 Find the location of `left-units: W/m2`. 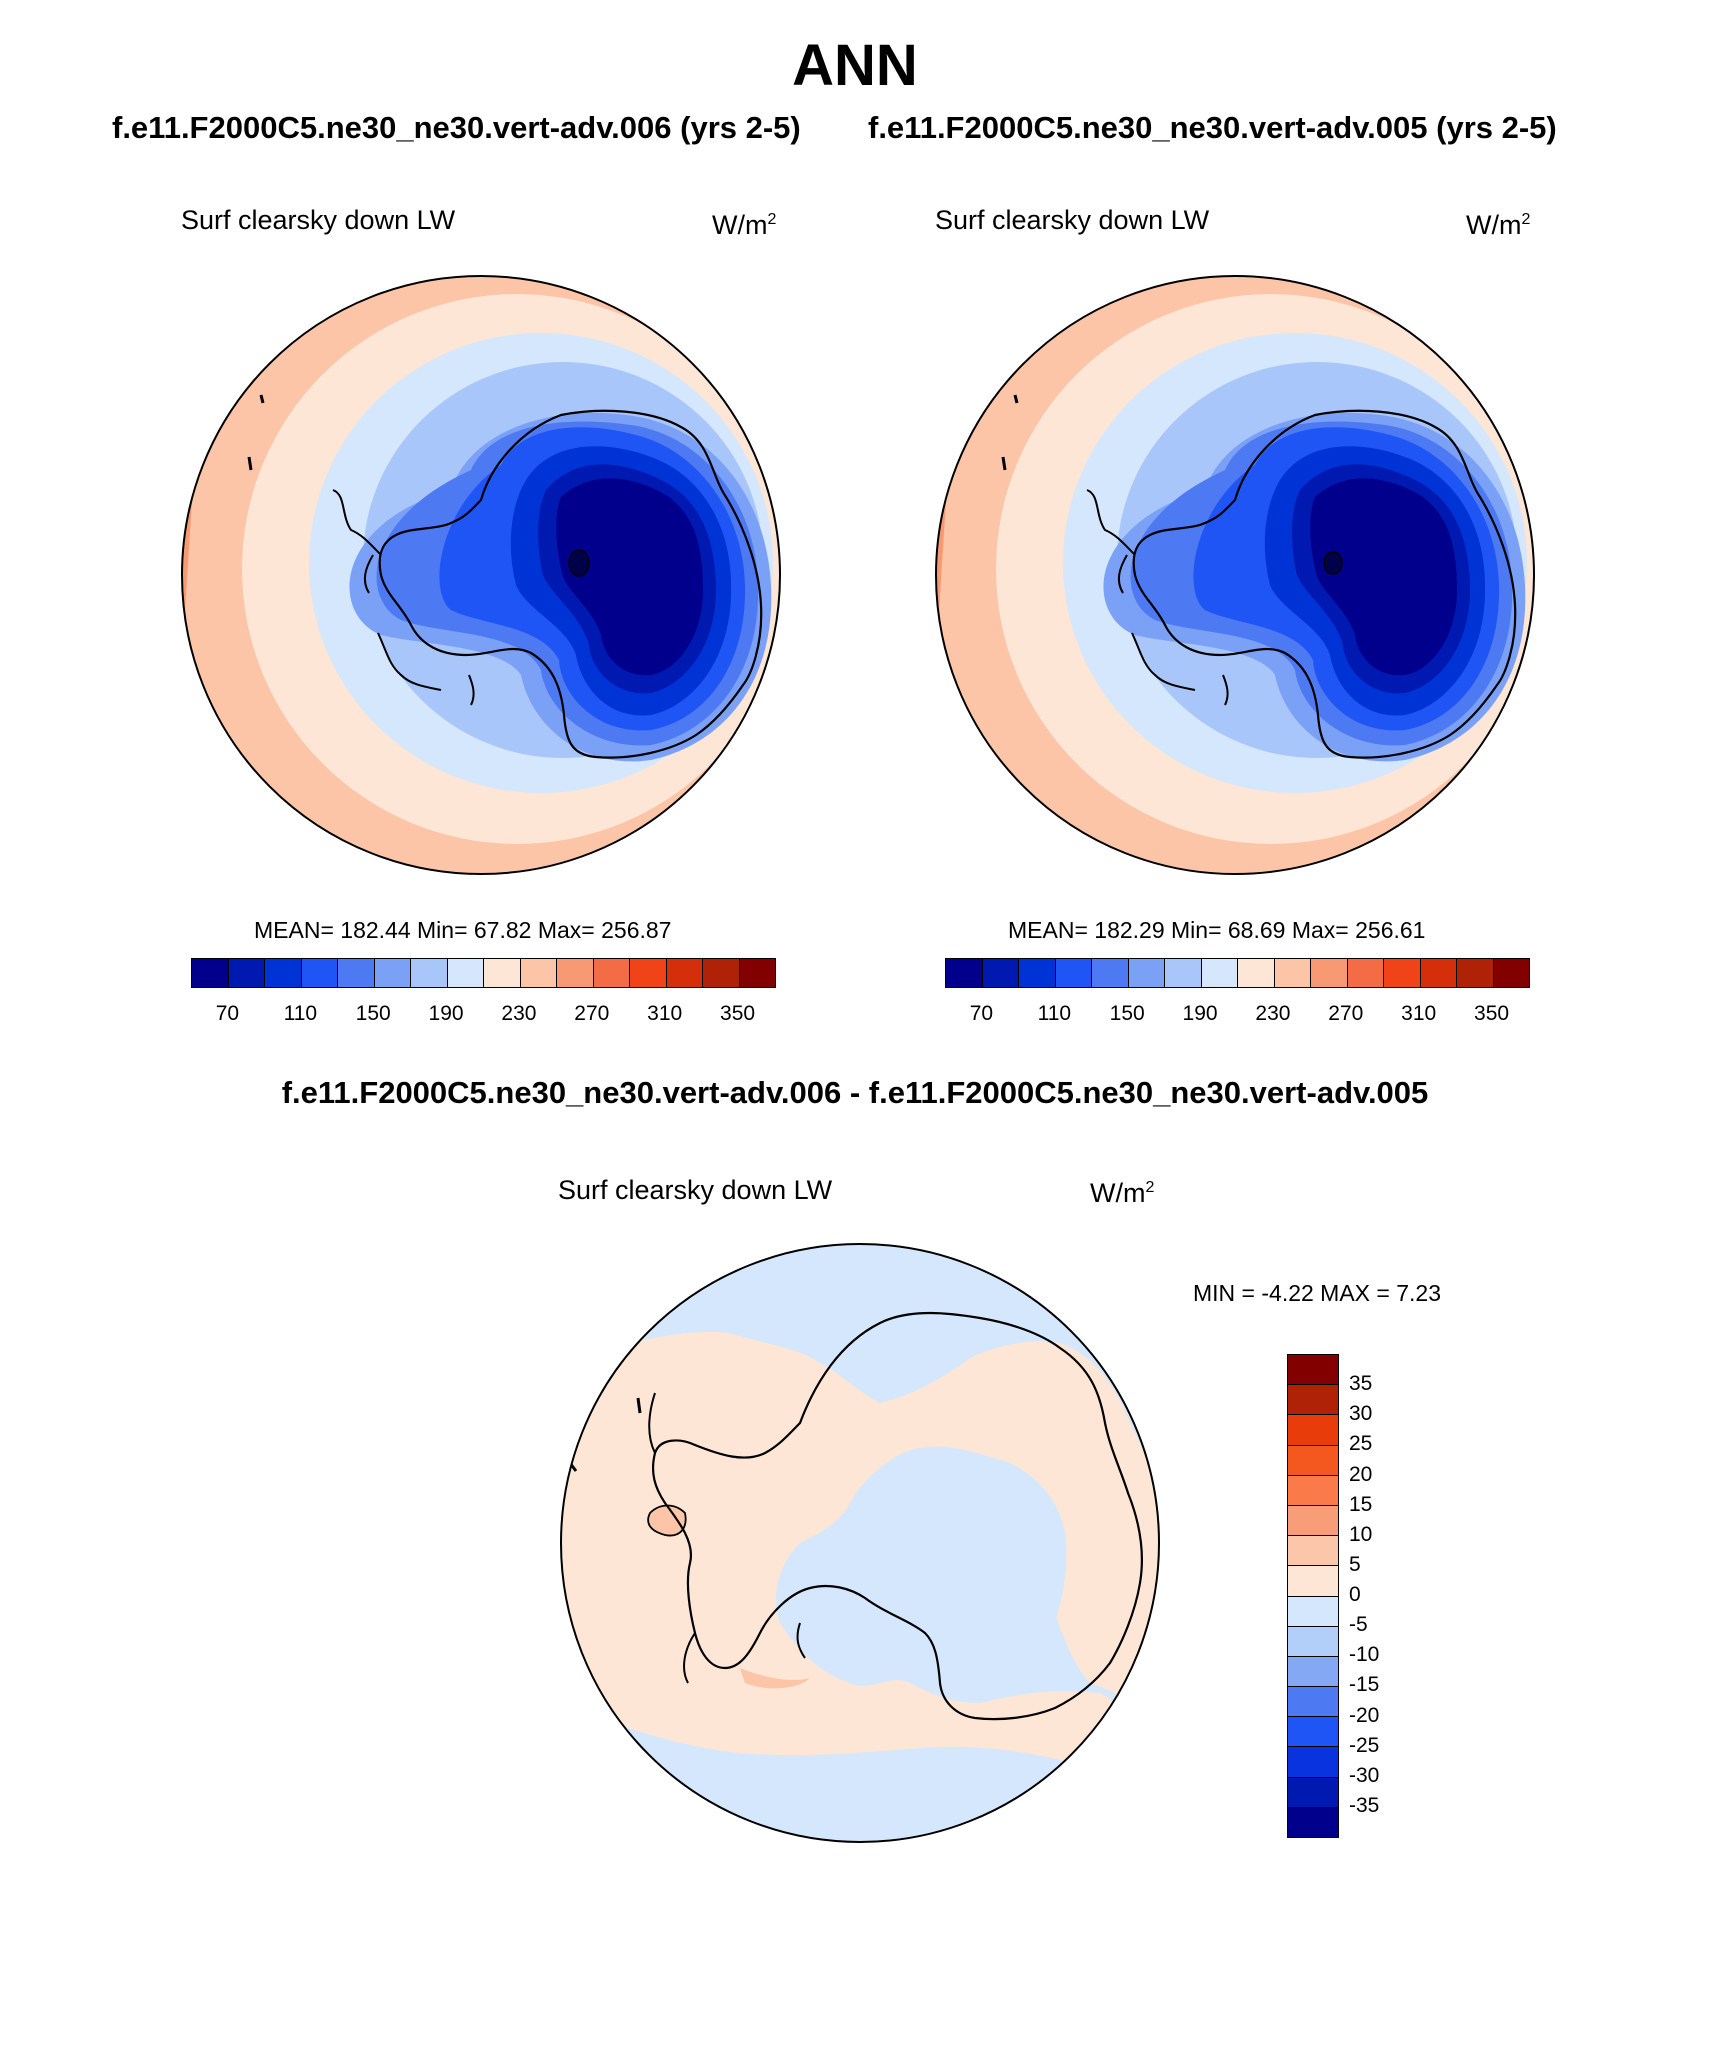

left-units: W/m2 is located at coordinates (744, 225).